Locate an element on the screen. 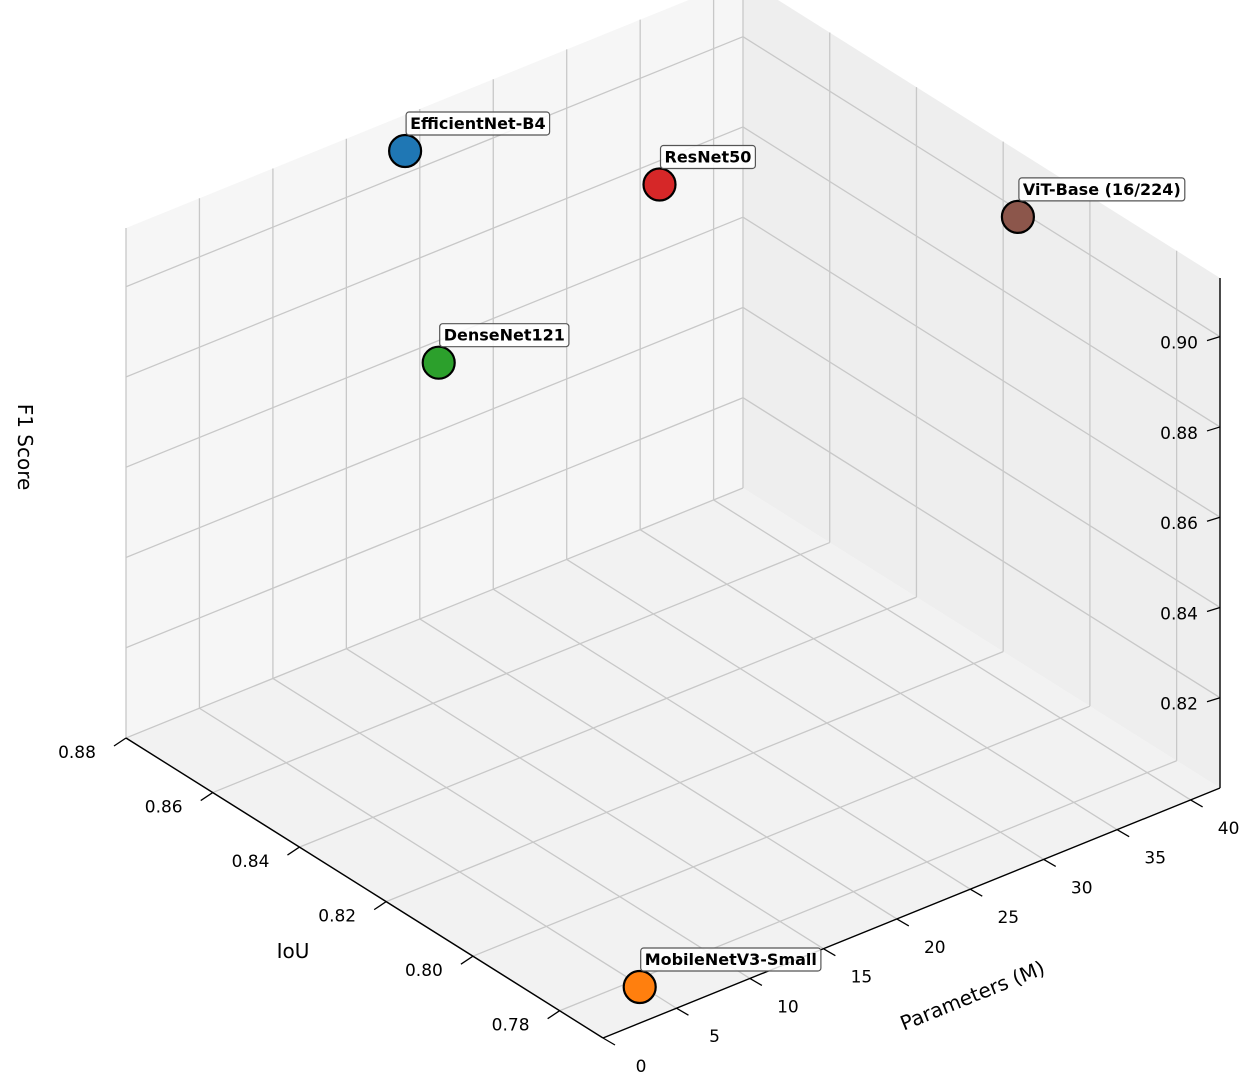  y-axis-line is located at coordinates (364, 888).